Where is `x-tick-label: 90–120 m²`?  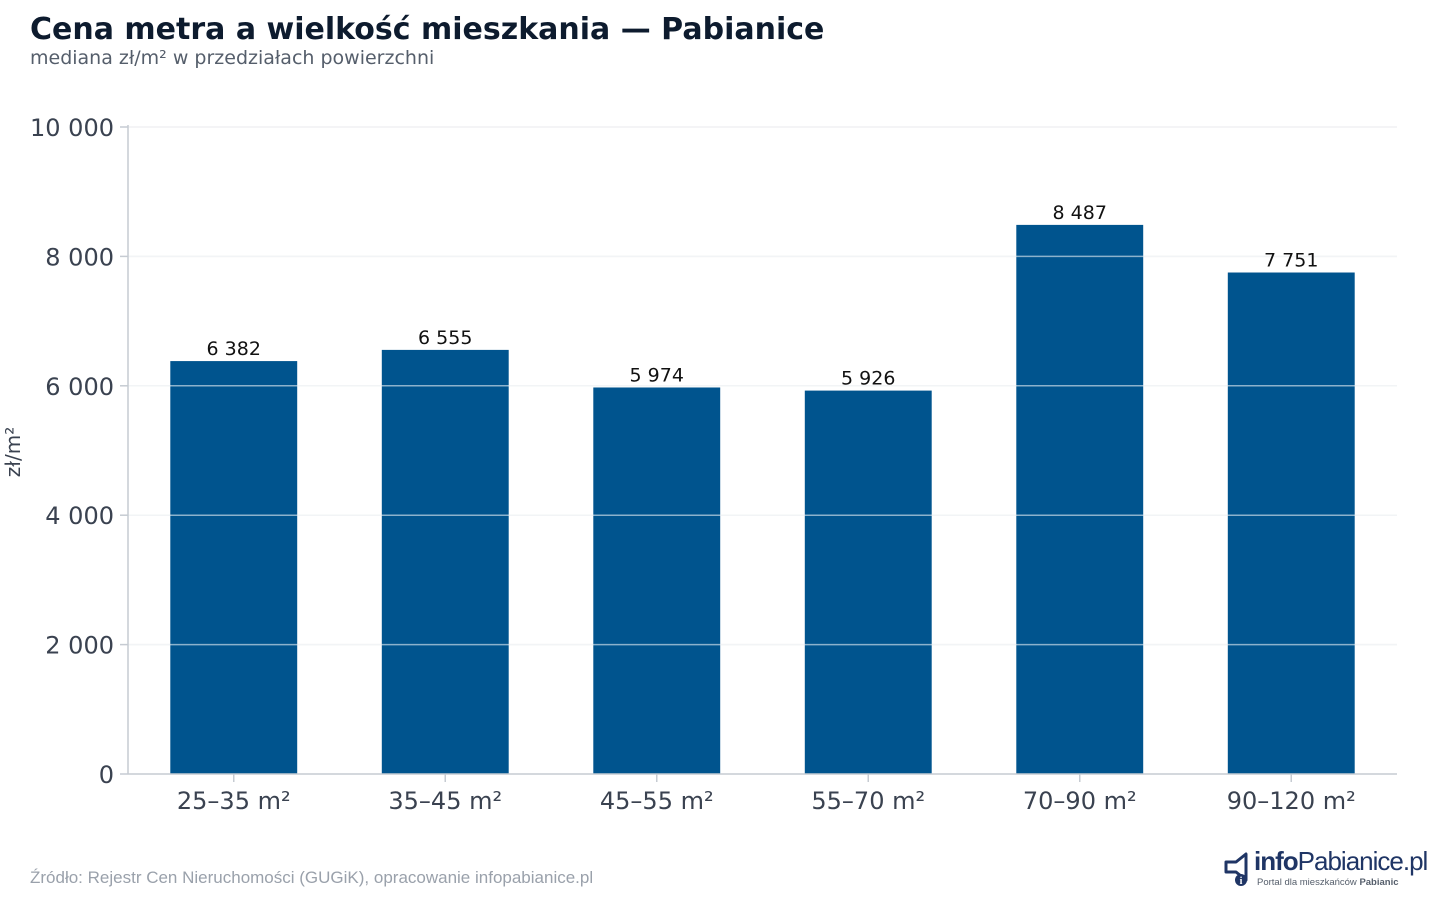
x-tick-label: 90–120 m² is located at coordinates (1291, 801).